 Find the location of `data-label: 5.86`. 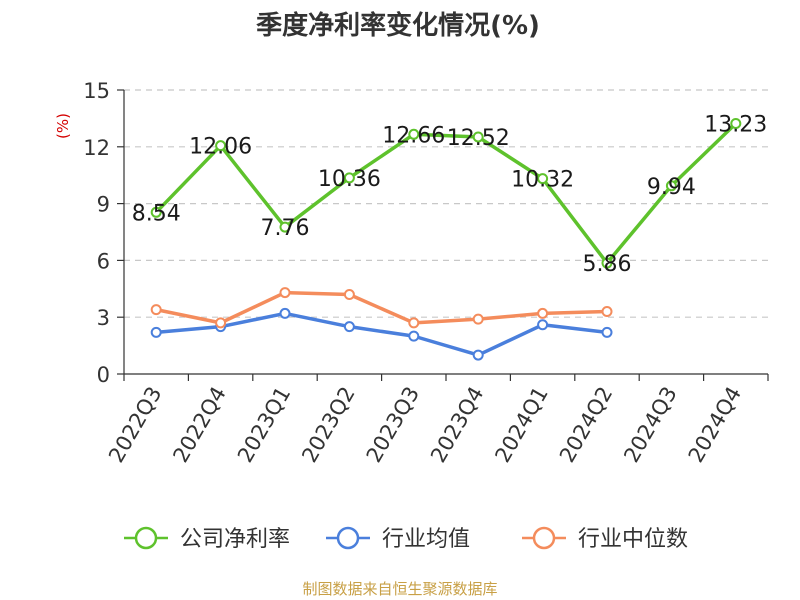

data-label: 5.86 is located at coordinates (607, 264).